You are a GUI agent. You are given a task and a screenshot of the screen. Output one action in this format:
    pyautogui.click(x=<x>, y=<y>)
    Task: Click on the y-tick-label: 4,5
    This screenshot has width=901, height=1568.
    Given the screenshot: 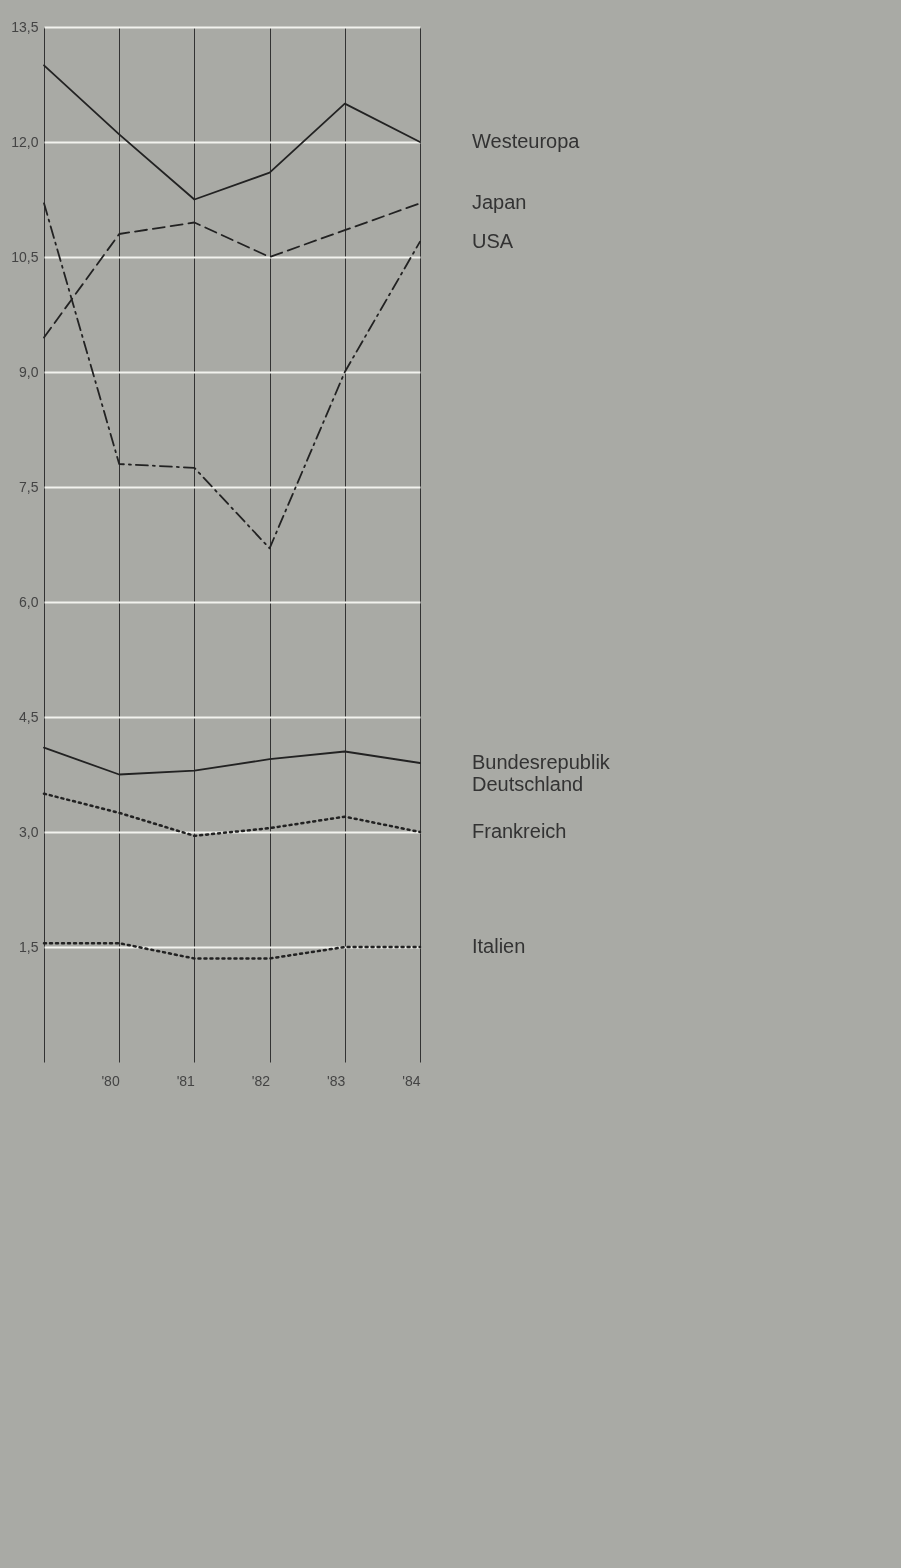 What is the action you would take?
    pyautogui.click(x=29, y=716)
    